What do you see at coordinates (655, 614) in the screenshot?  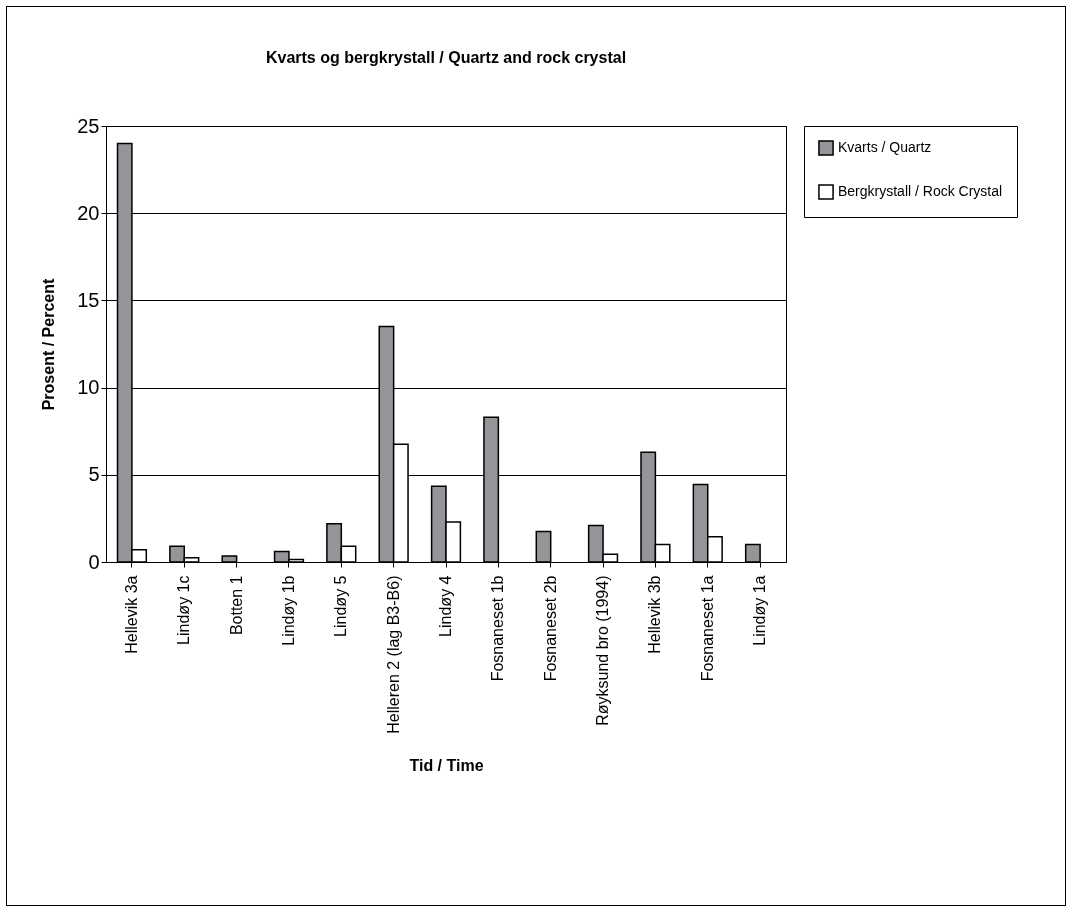 I see `x-tick-label: Hellevik 3b` at bounding box center [655, 614].